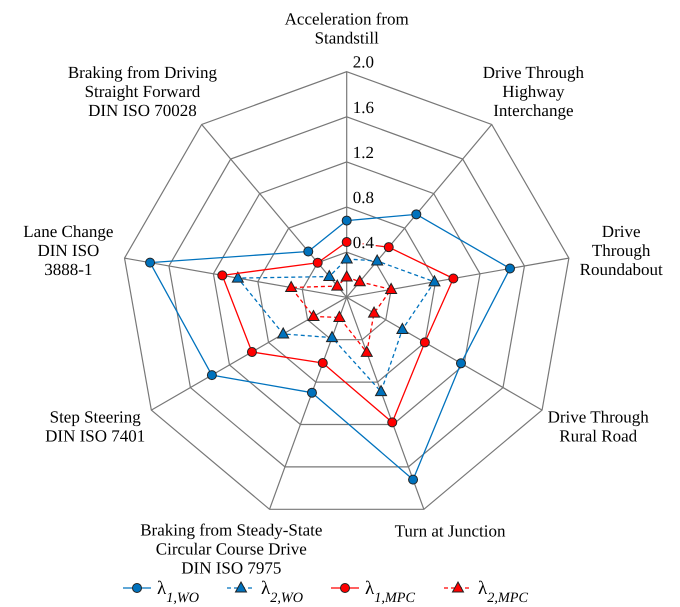 This screenshot has height=607, width=680. Describe the element at coordinates (143, 91) in the screenshot. I see `spoke-label: Braking from Driving Straight Forward DIN ISO 70028` at that location.